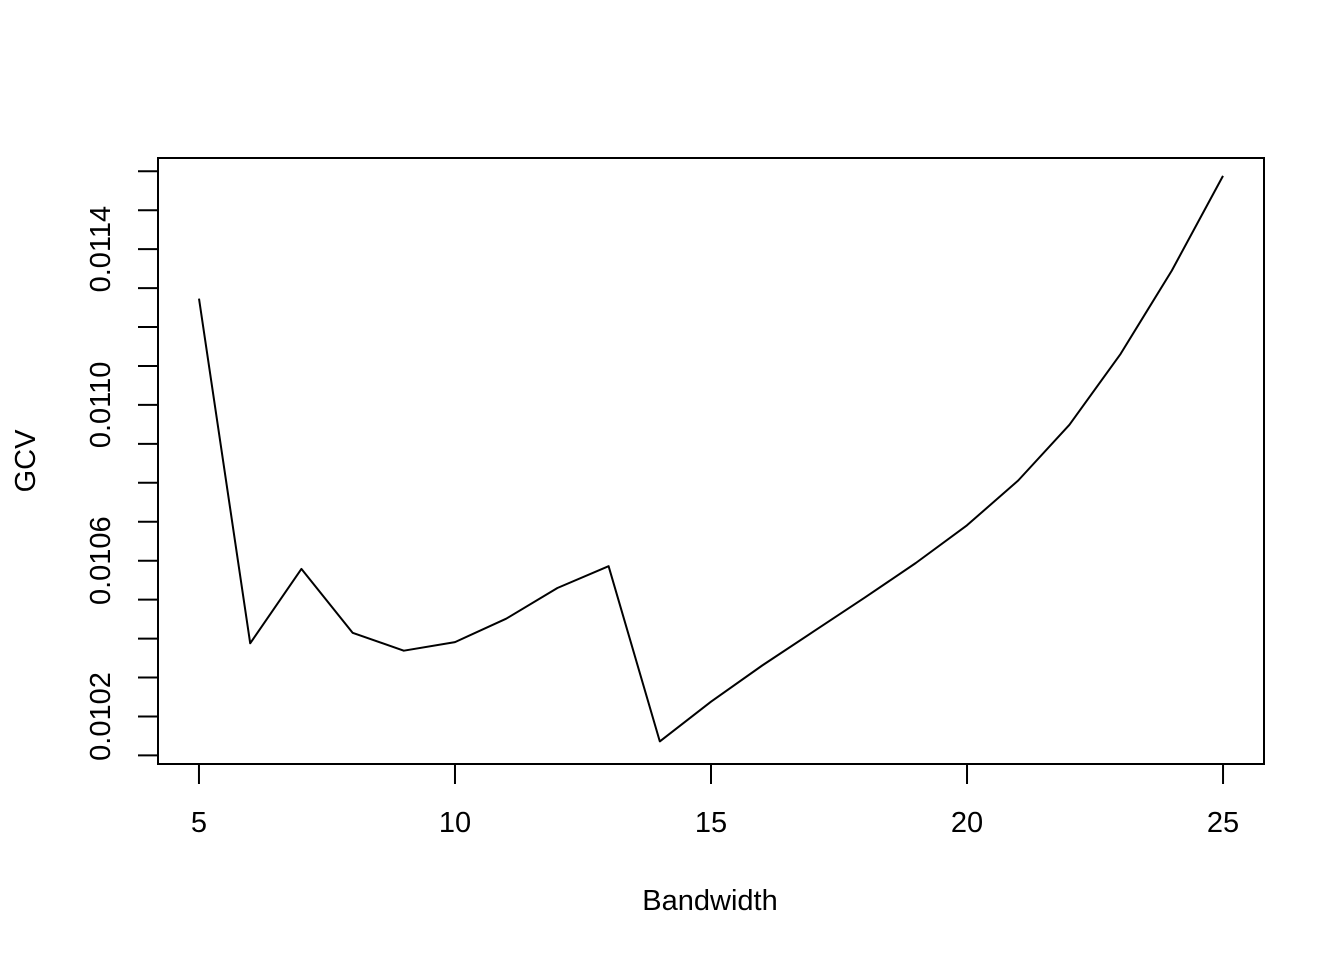 The height and width of the screenshot is (960, 1344). I want to click on x-tick-label: 15, so click(711, 823).